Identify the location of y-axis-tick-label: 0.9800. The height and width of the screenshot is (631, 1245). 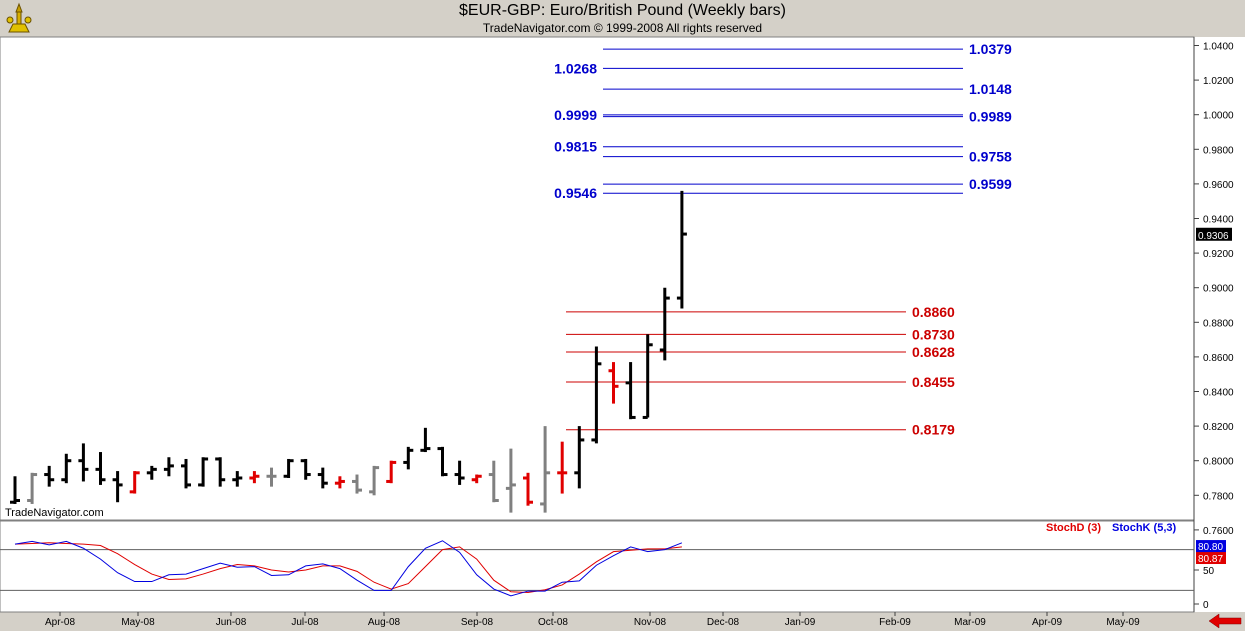
(1218, 150).